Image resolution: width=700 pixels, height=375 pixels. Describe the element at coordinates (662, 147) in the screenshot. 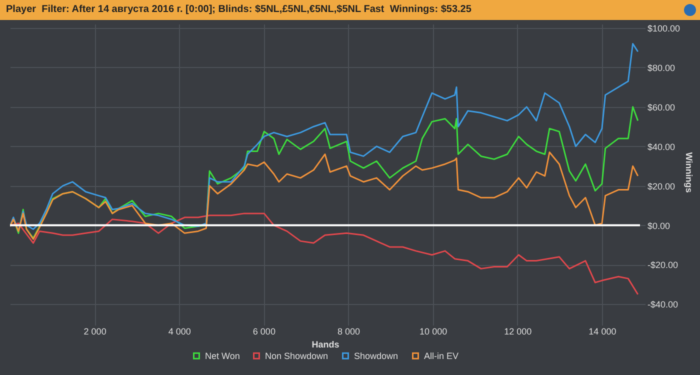

I see `y-tick-label: $40.00` at that location.